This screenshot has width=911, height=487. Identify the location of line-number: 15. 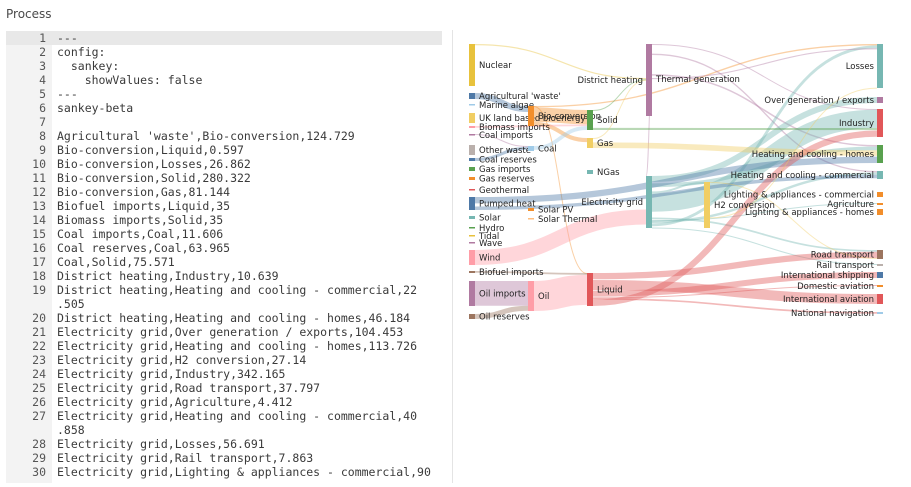
(26, 234).